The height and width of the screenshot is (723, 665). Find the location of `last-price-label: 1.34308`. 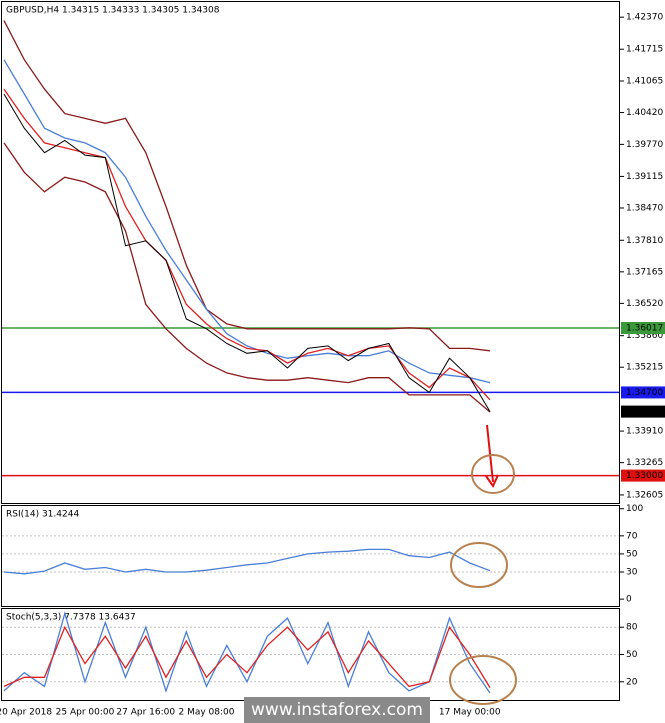

last-price-label: 1.34308 is located at coordinates (644, 412).